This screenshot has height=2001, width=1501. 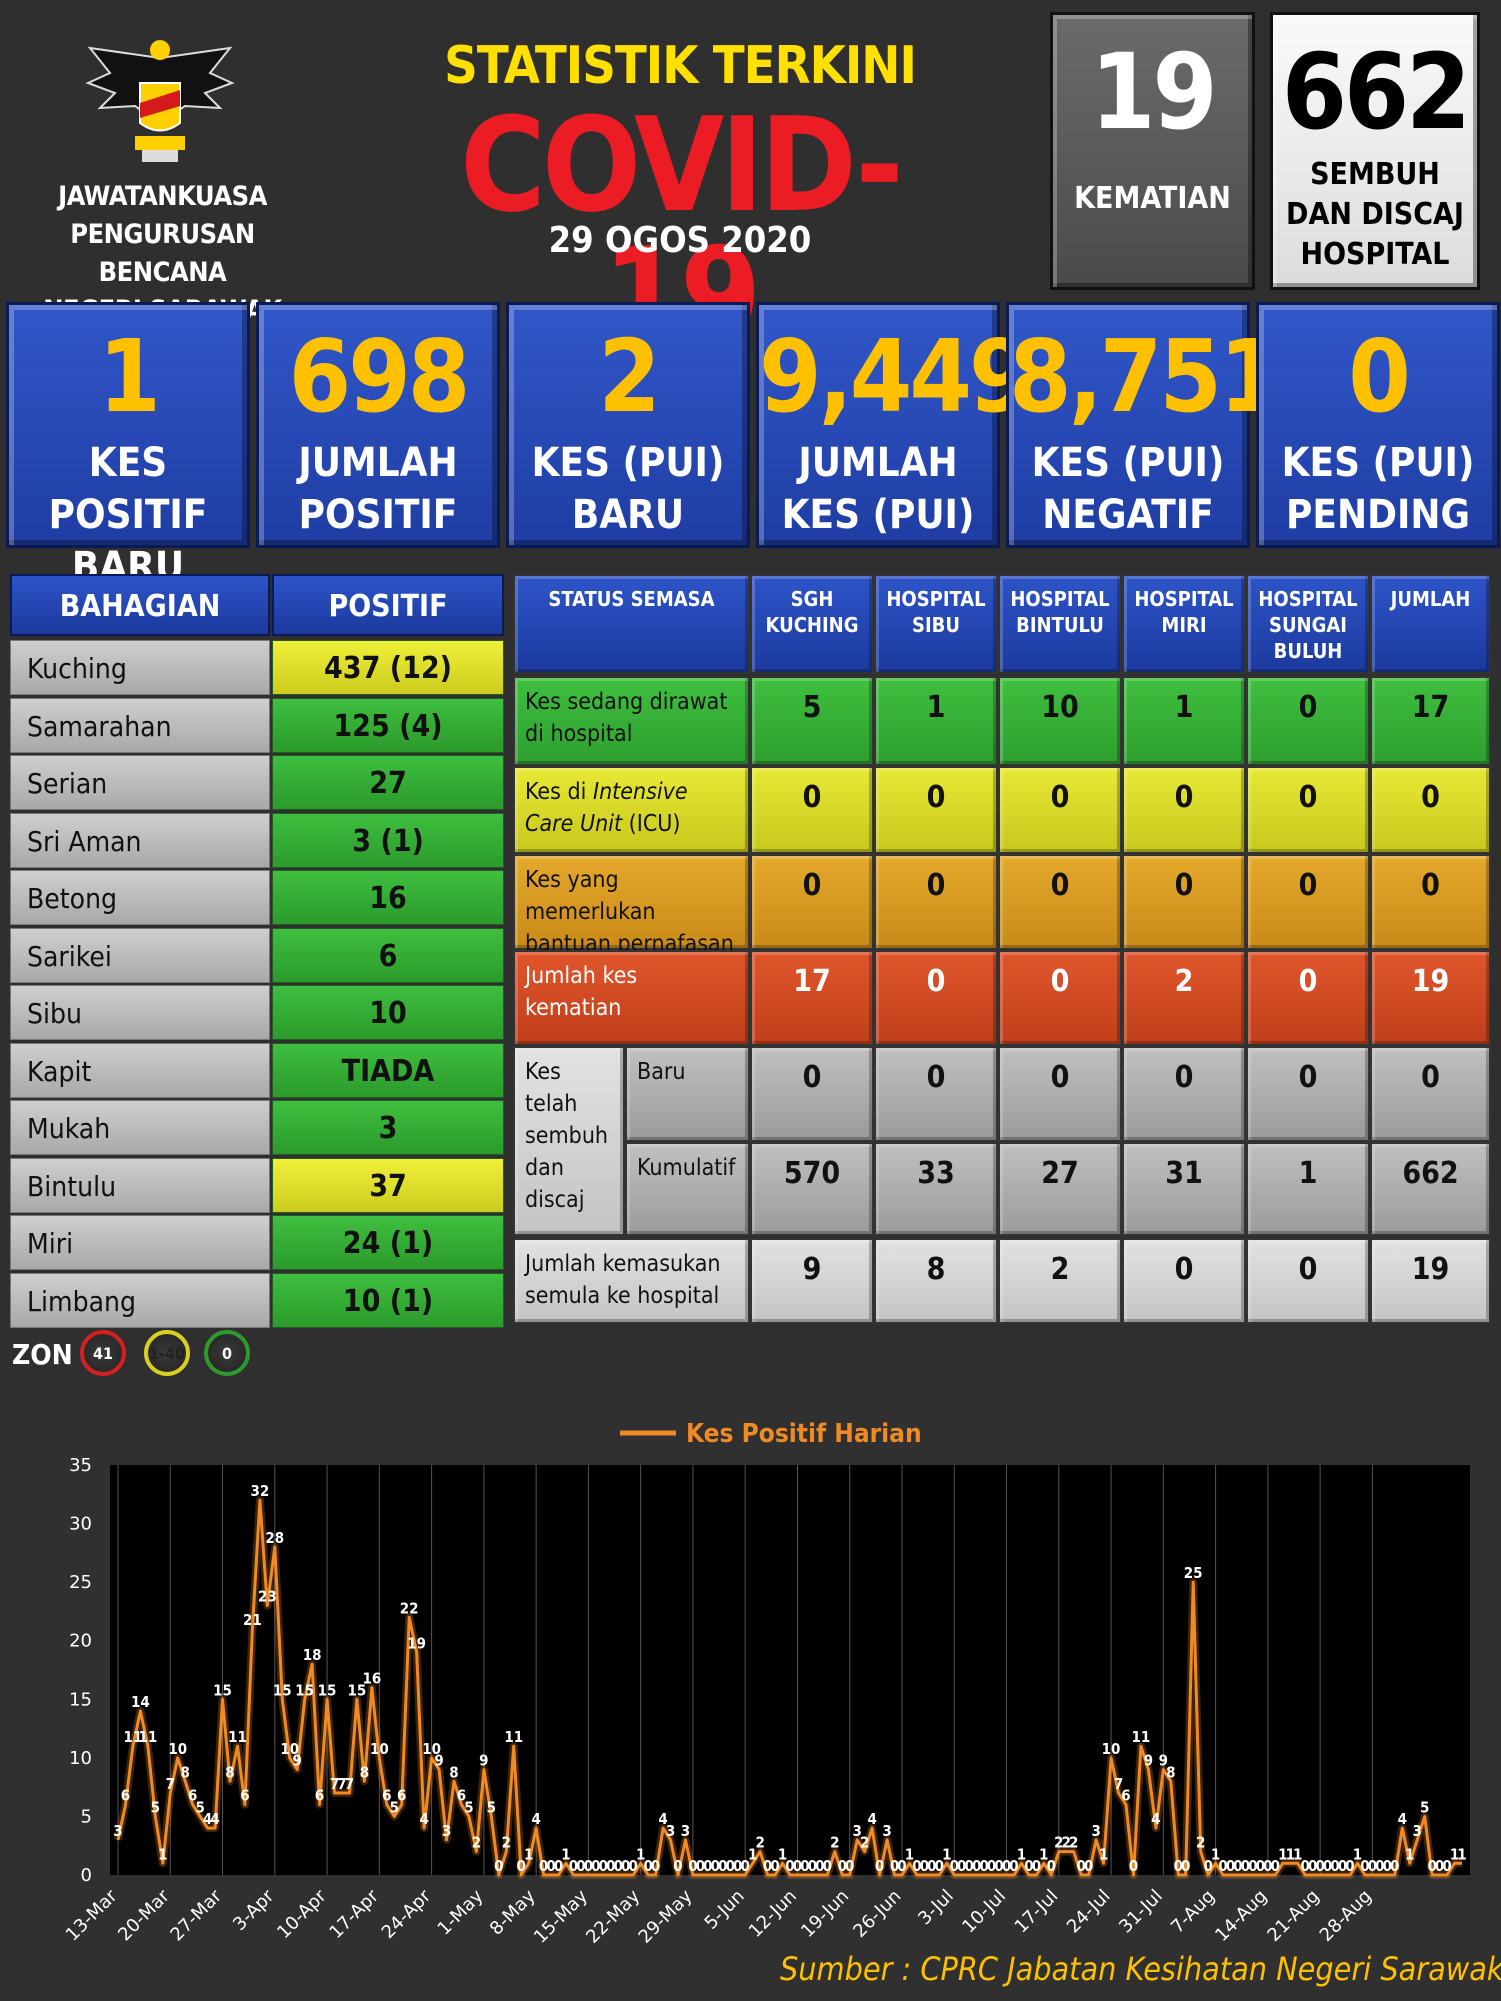 I want to click on hospital-header: HOSPITAL SUNGAI BULUH, so click(x=1308, y=624).